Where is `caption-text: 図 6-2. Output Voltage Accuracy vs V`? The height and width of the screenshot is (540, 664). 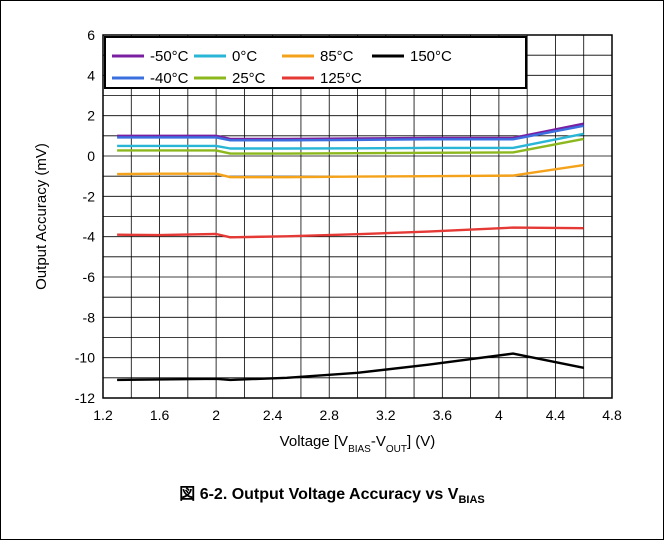
caption-text: 図 6-2. Output Voltage Accuracy vs V is located at coordinates (319, 494).